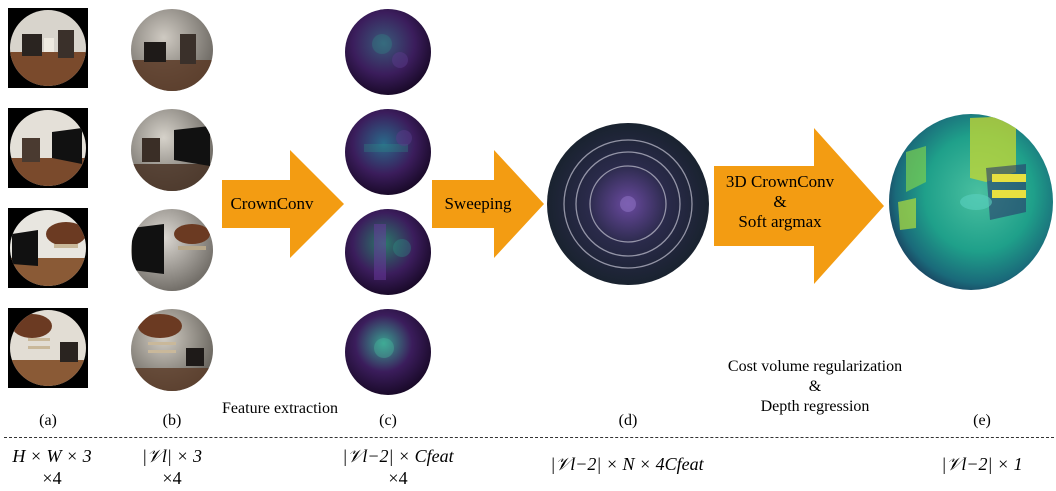 Image resolution: width=1056 pixels, height=491 pixels. Describe the element at coordinates (478, 203) in the screenshot. I see `sweeping-label: Sweeping` at that location.